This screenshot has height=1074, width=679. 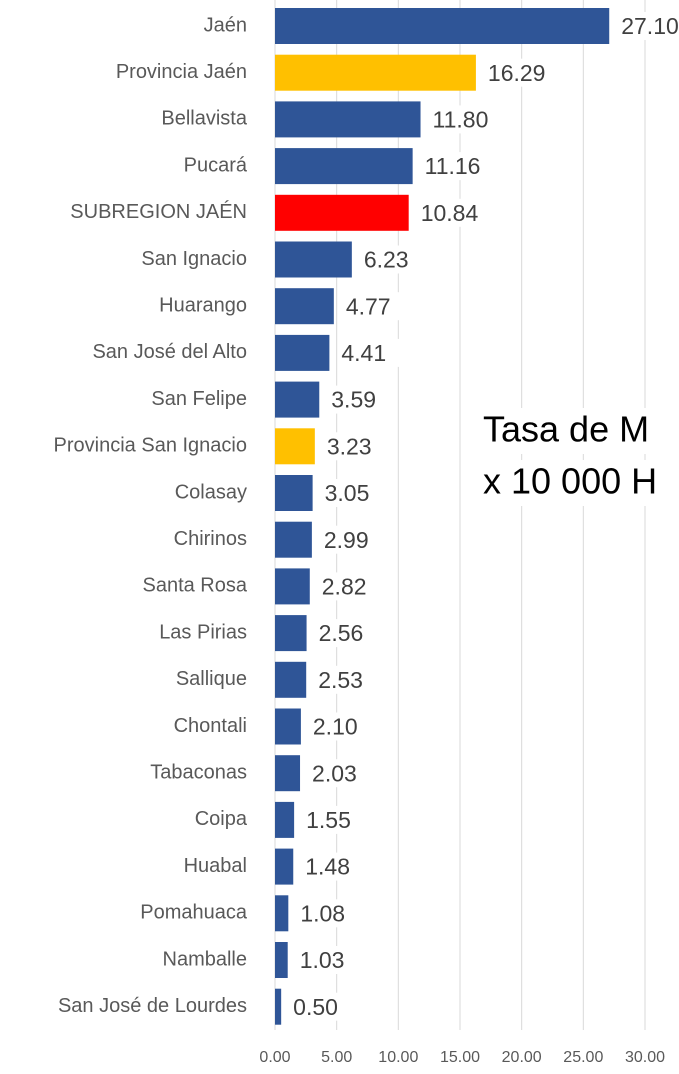 I want to click on value-label: 0.50, so click(x=315, y=1007).